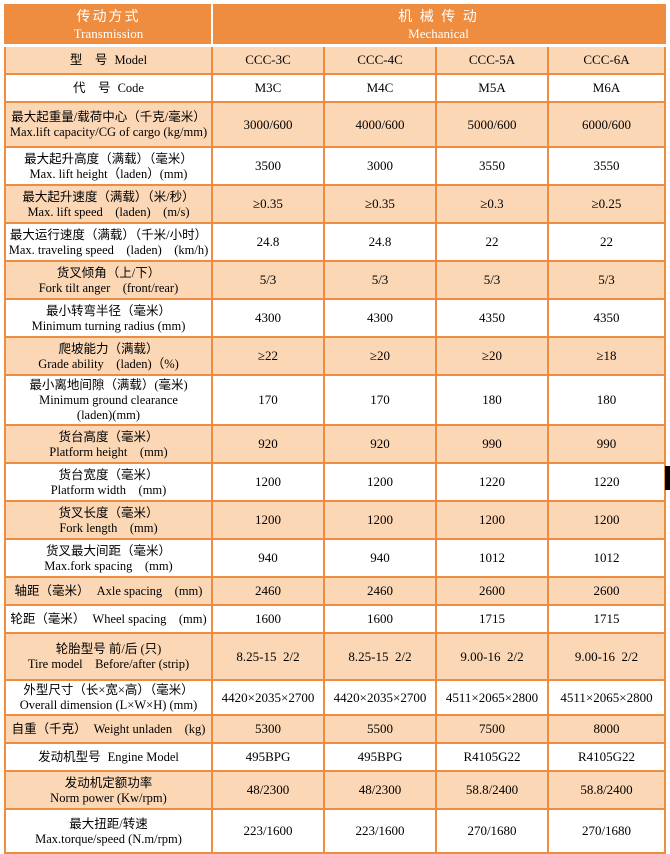  I want to click on spec-value: 5/3, so click(492, 280).